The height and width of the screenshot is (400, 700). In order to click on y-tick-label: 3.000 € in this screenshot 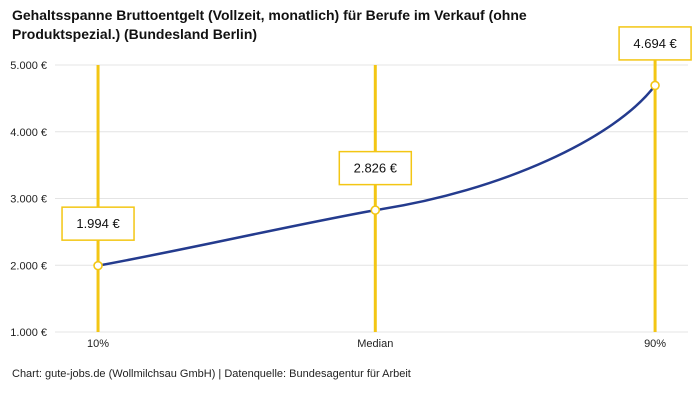, I will do `click(28, 200)`.